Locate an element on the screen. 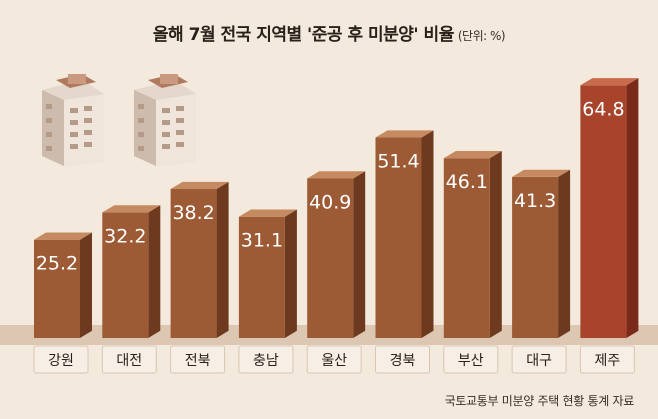 This screenshot has height=419, width=658. category-label: 충남 is located at coordinates (266, 361).